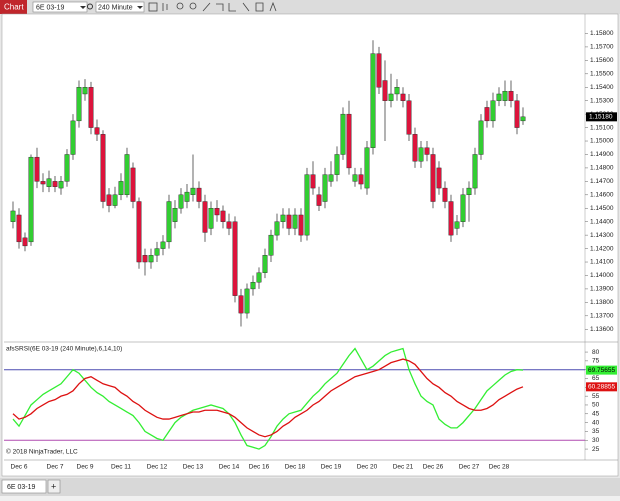 This screenshot has height=501, width=620. Describe the element at coordinates (602, 100) in the screenshot. I see `y-tick-label: 1.15300` at that location.